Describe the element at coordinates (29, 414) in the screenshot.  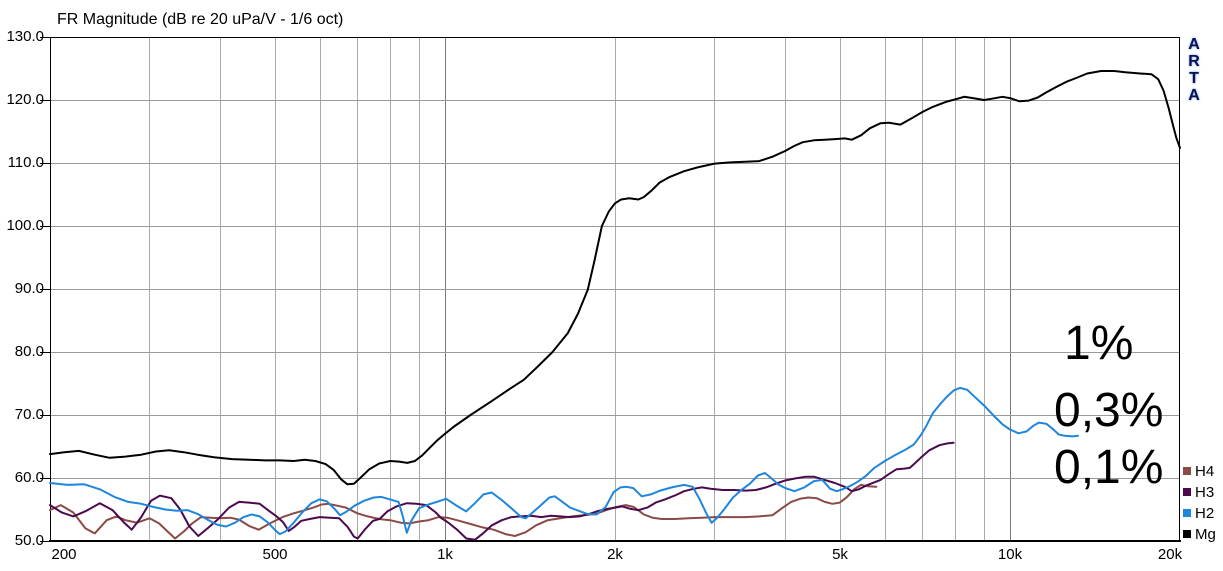
I see `y-tick-70: 70.0` at that location.